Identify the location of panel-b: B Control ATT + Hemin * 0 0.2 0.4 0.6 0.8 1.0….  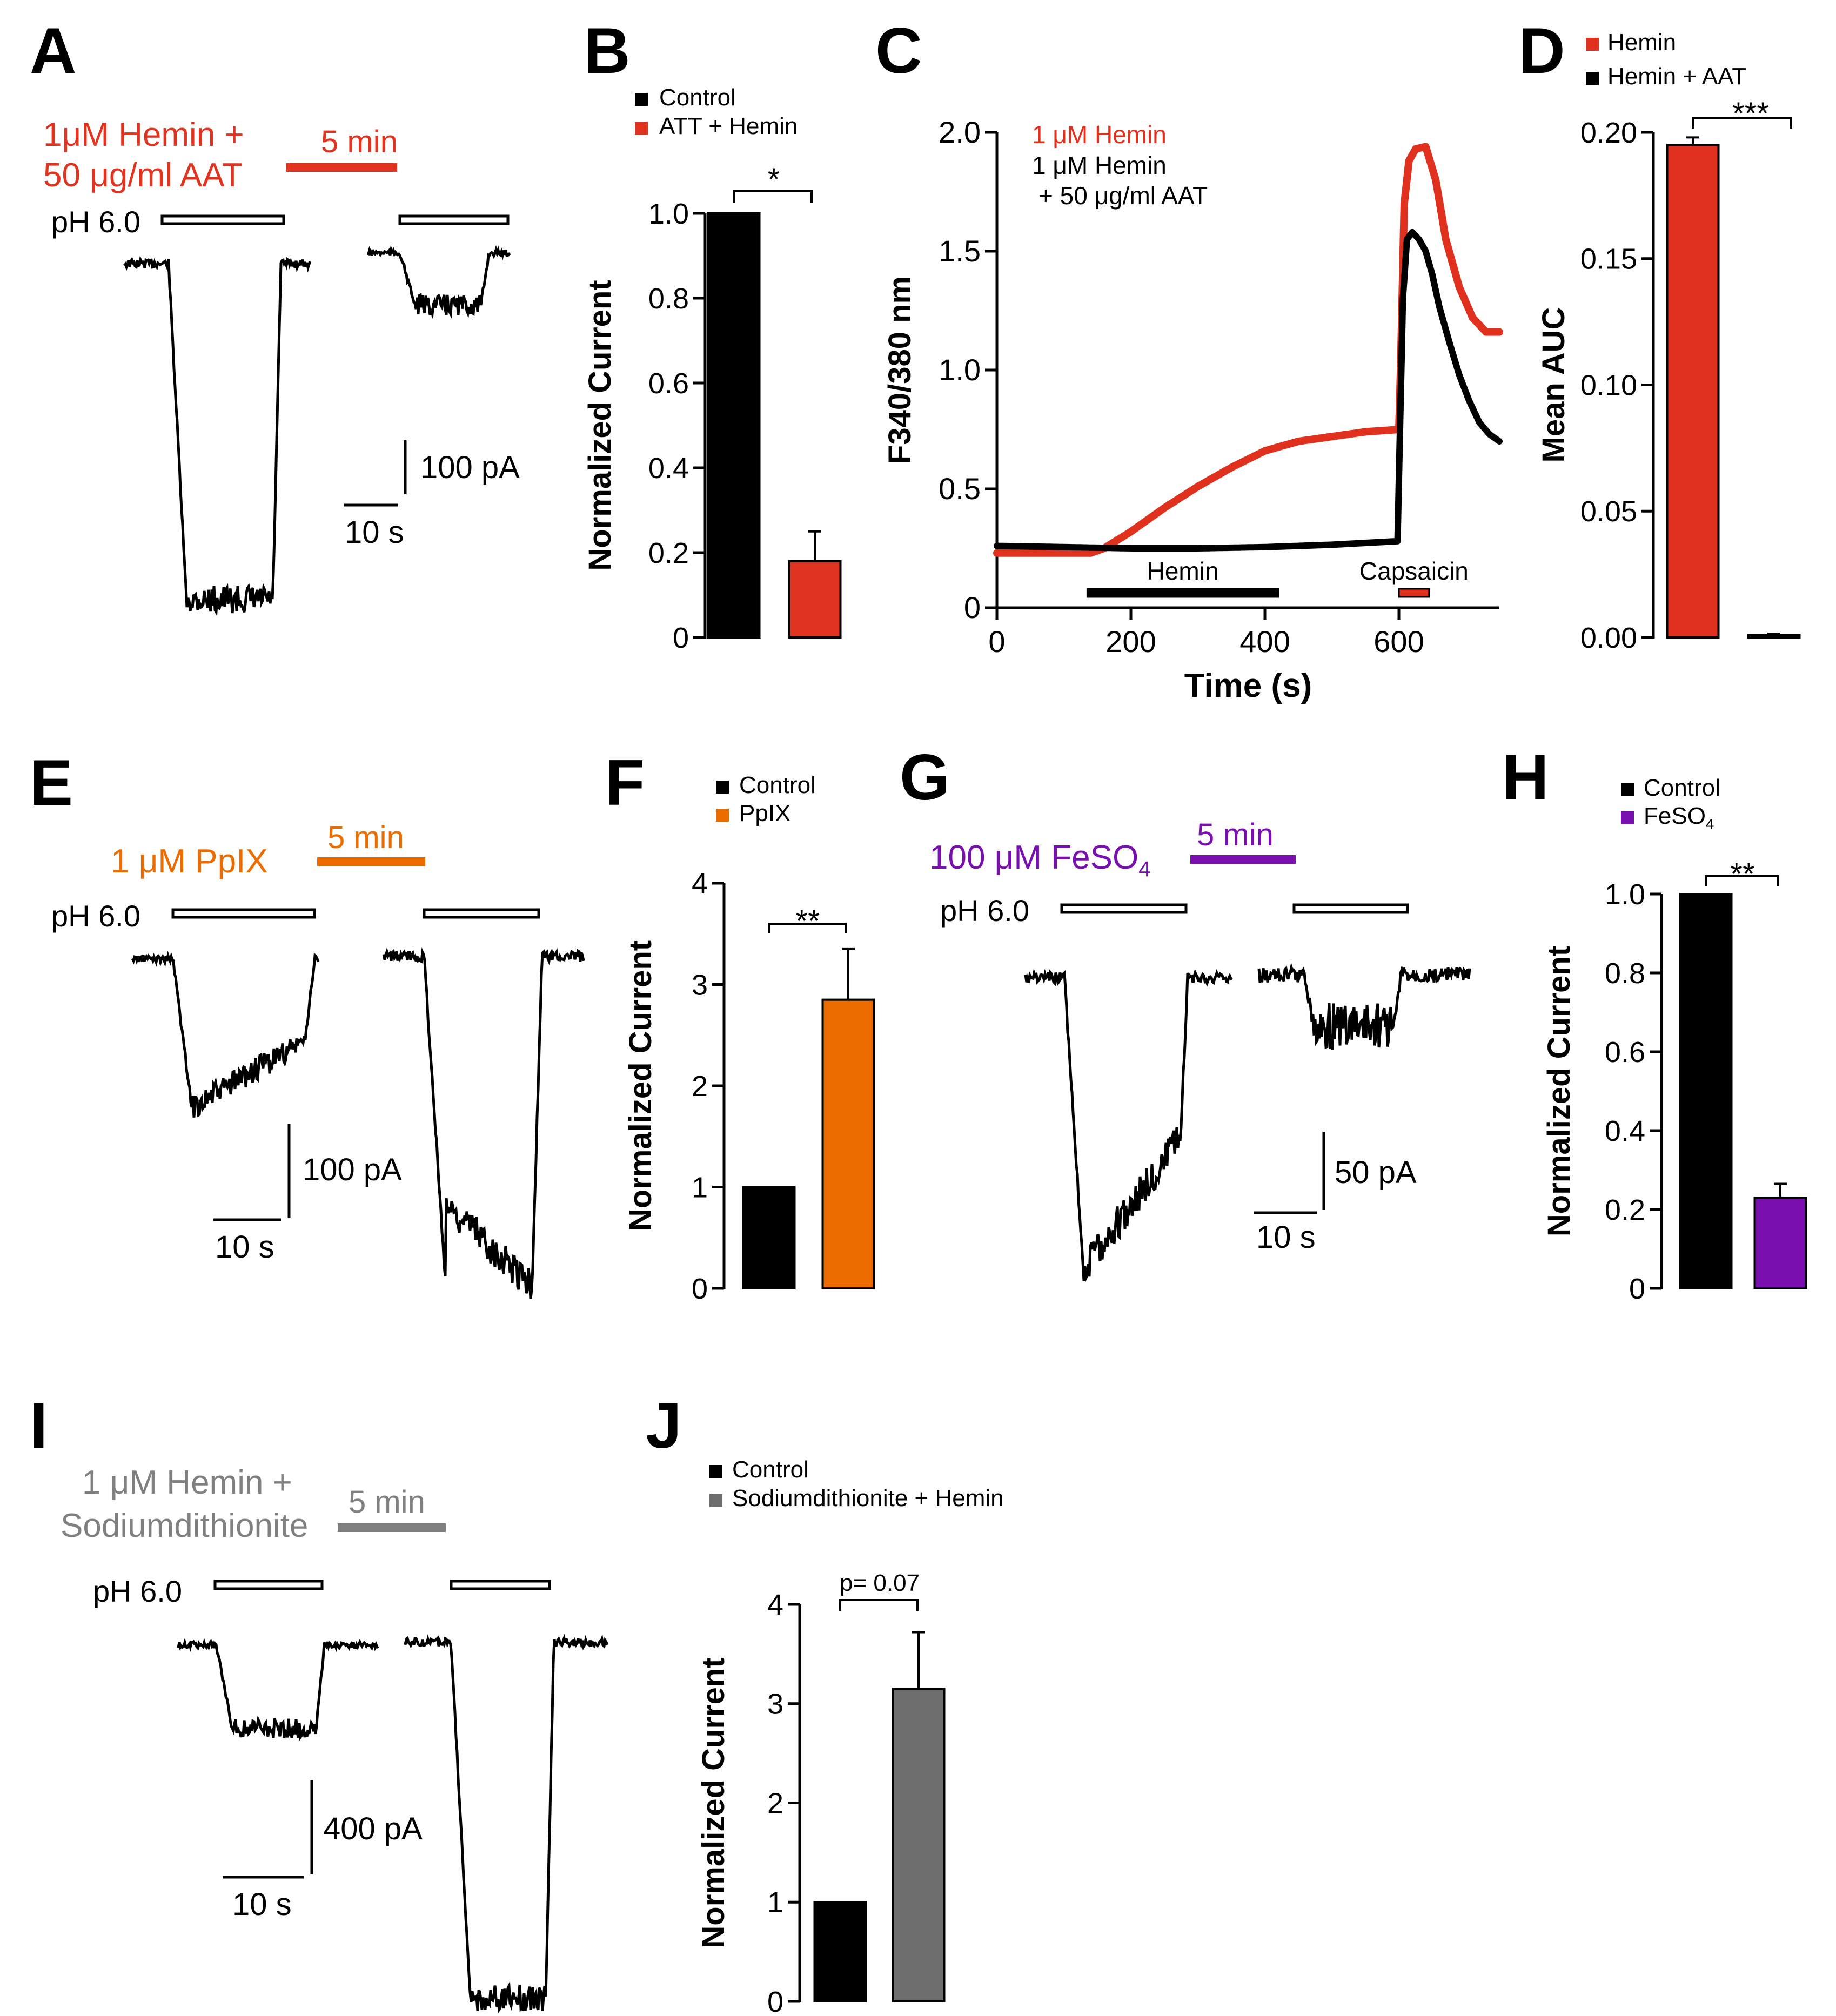
(712, 335).